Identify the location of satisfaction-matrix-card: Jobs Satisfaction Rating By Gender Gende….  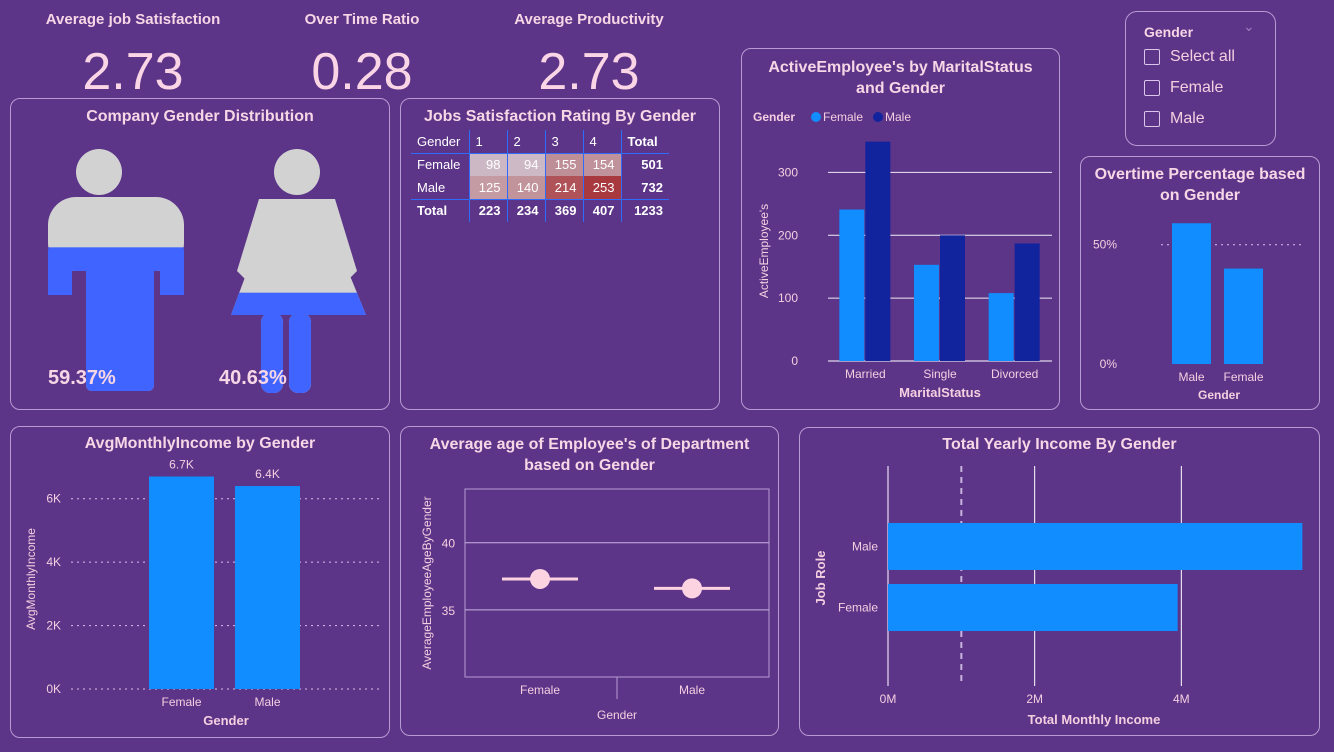
(560, 254).